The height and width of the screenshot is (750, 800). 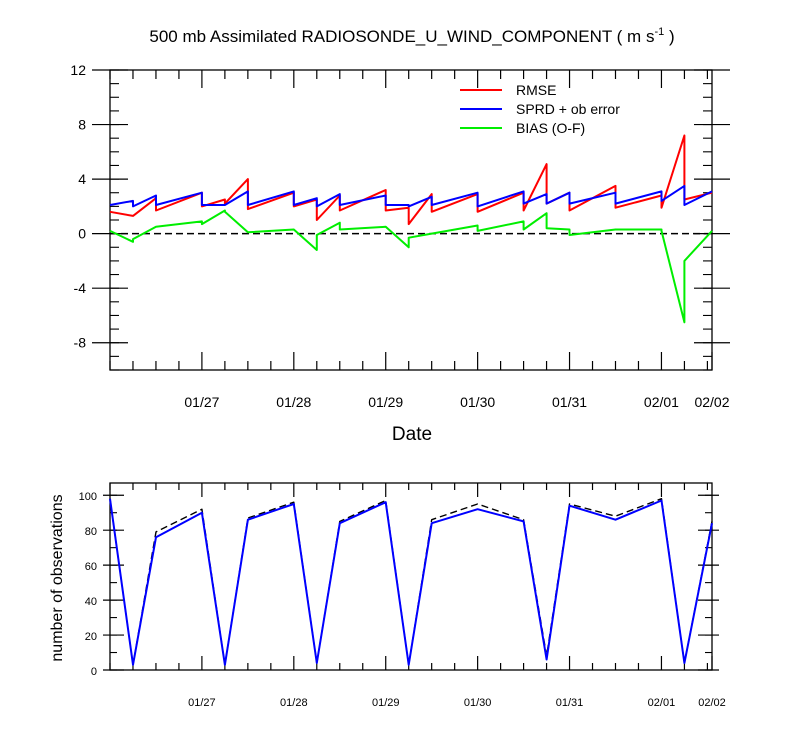 I want to click on y-tick-label: 60, so click(x=91, y=567).